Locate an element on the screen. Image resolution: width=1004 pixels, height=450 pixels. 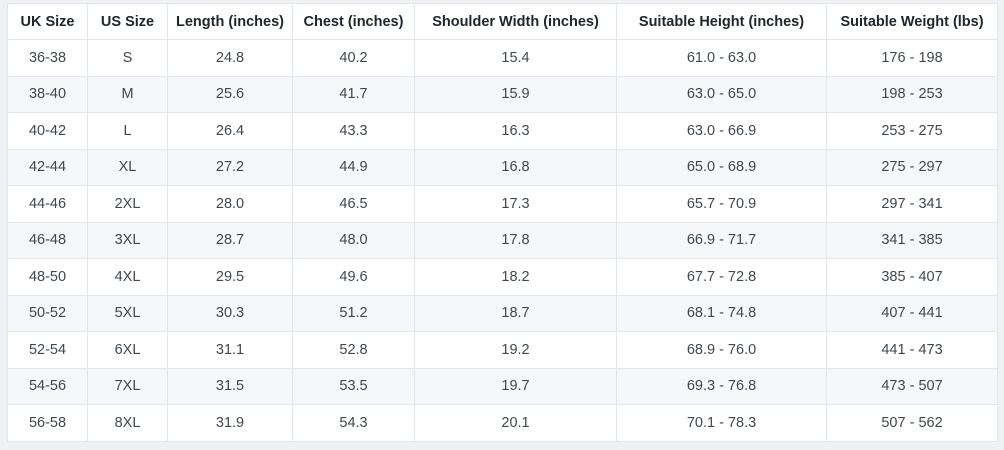
table-row: 38-40 M 25.6 41.7 15.9 63.0 - 65.0 198 - 253 is located at coordinates (502, 94).